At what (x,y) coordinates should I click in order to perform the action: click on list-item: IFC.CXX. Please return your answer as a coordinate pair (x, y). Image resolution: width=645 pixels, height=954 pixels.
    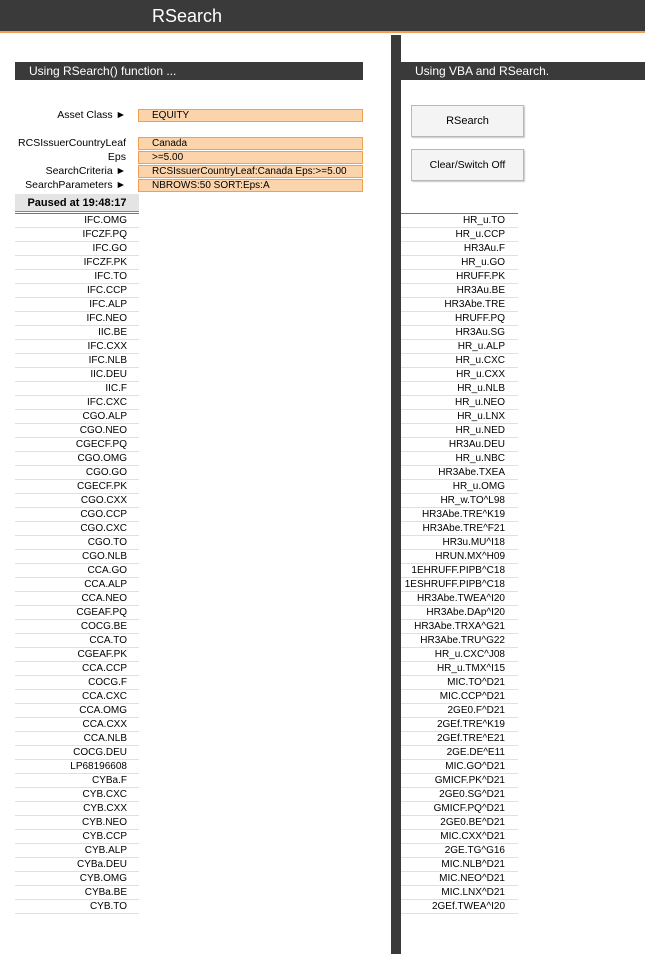
    Looking at the image, I should click on (77, 347).